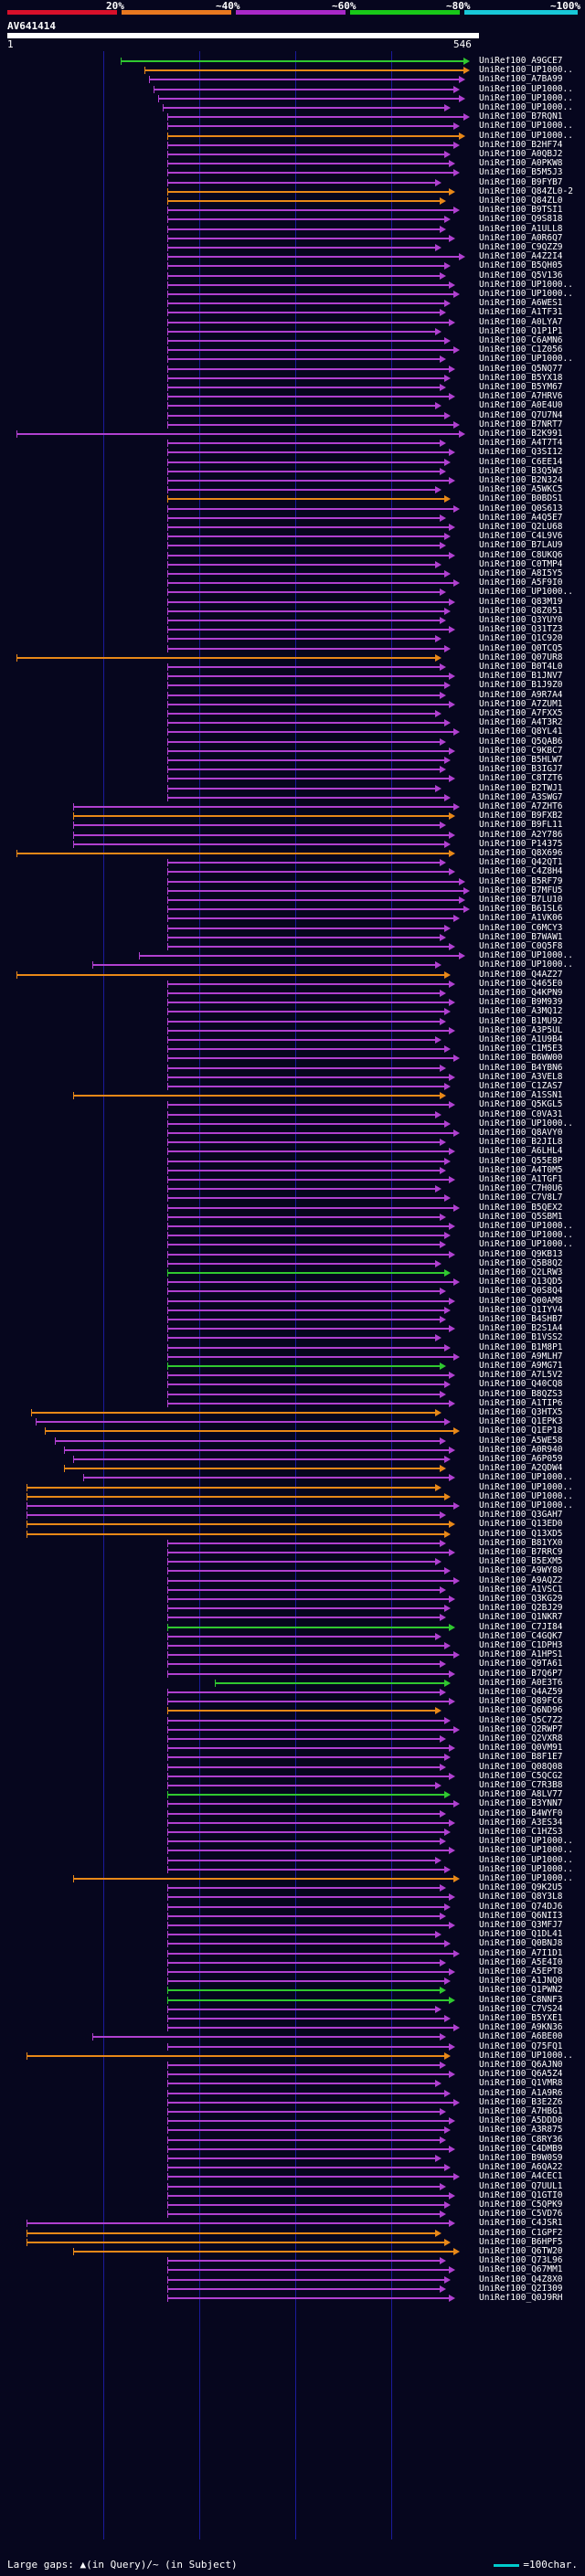 The height and width of the screenshot is (2576, 585). I want to click on hit-label-link: UniRef100_Q6ND96, so click(521, 1711).